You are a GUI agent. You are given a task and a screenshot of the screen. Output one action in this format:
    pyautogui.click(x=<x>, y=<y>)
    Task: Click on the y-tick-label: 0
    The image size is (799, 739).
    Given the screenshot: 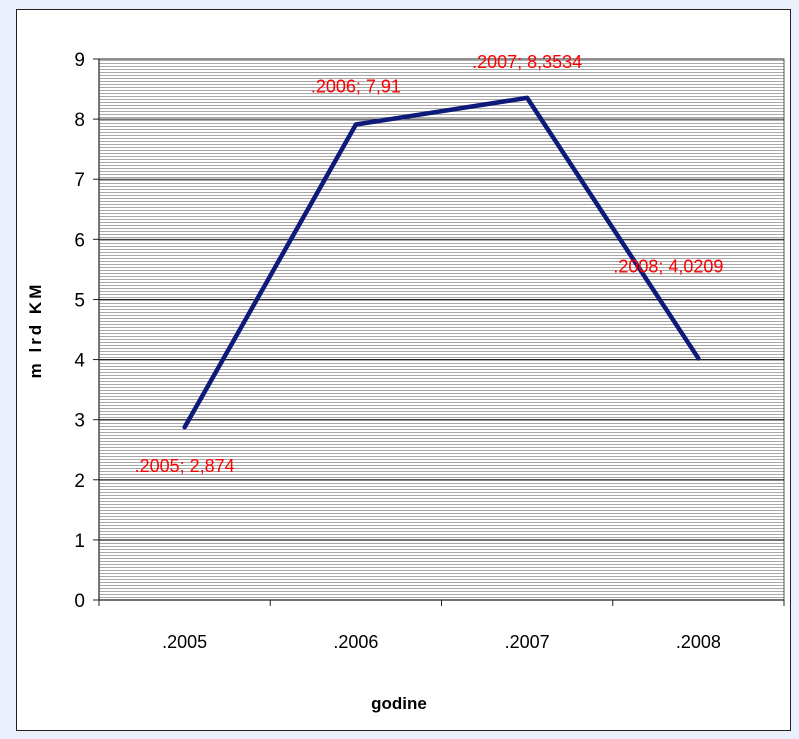 What is the action you would take?
    pyautogui.click(x=79, y=601)
    